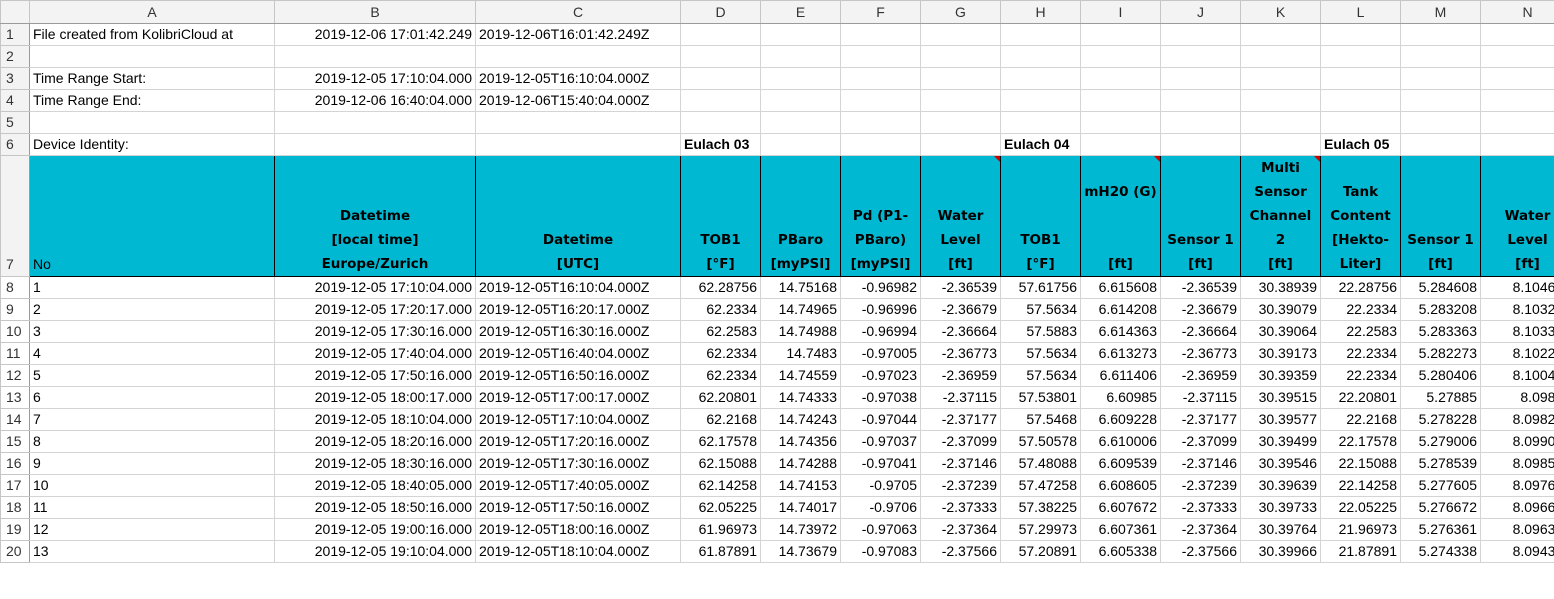  I want to click on table-cell: 6.60985, so click(1120, 397).